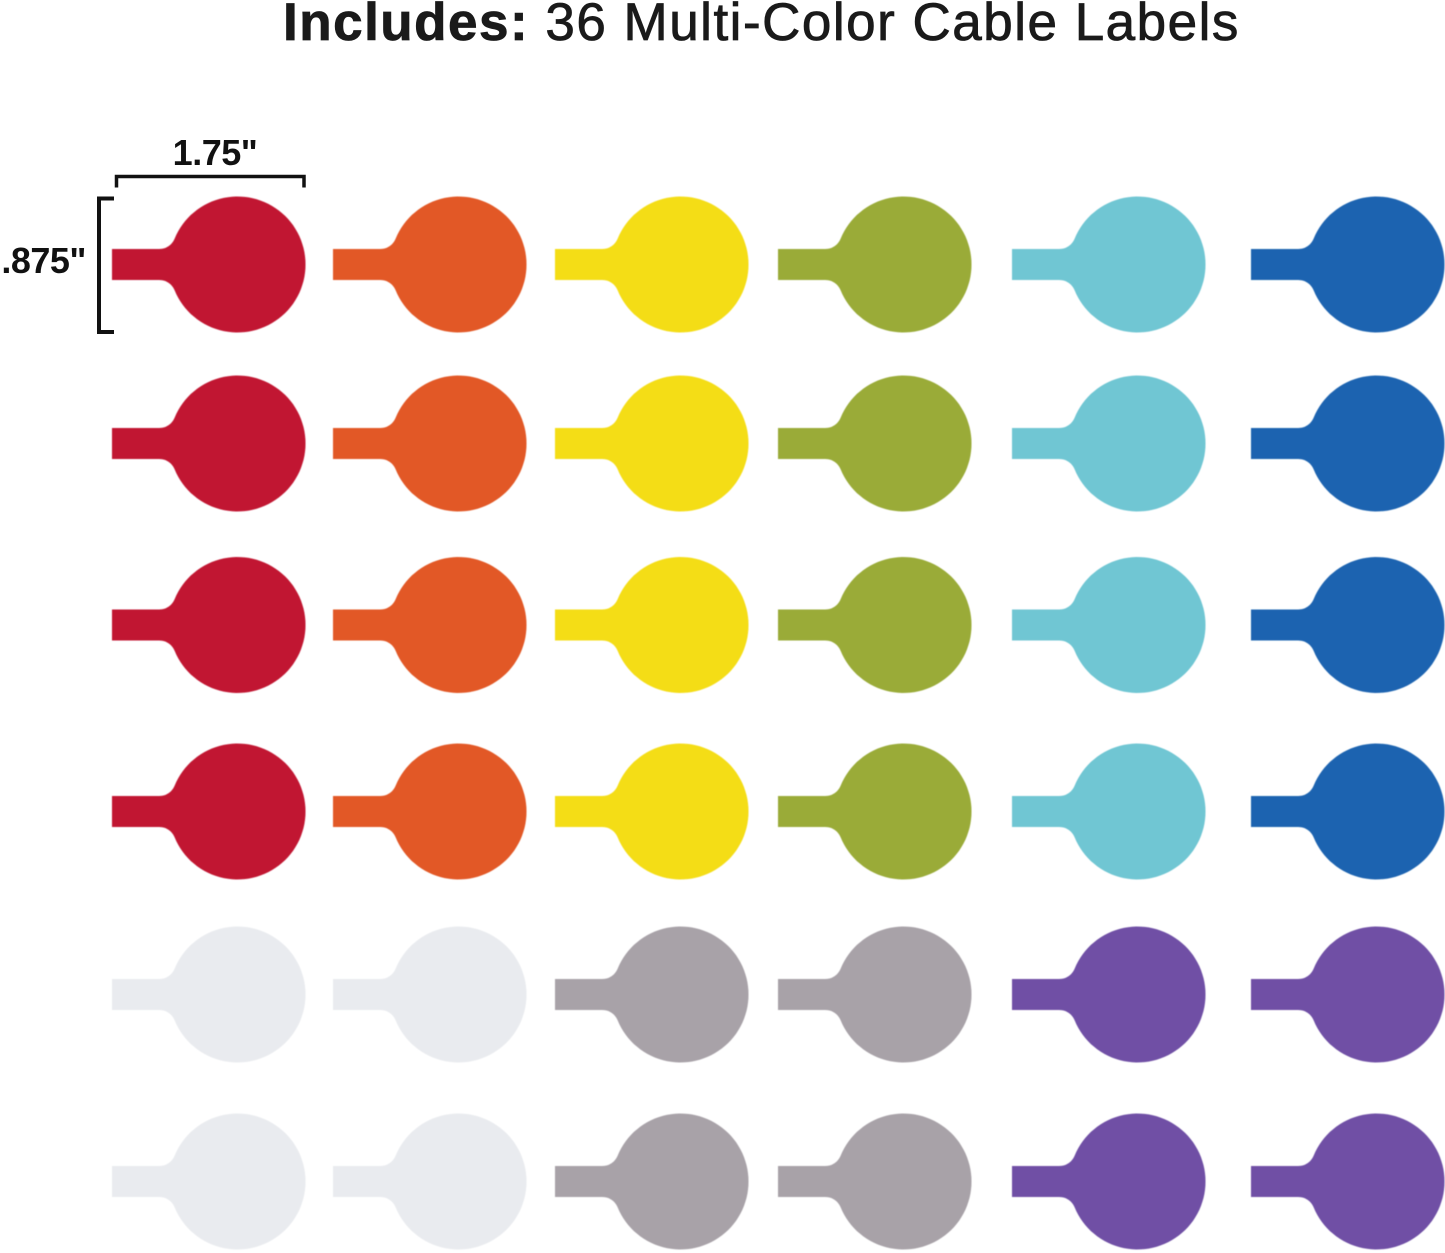 Image resolution: width=1445 pixels, height=1253 pixels. What do you see at coordinates (215, 152) in the screenshot?
I see `svg-text: 1.75"` at bounding box center [215, 152].